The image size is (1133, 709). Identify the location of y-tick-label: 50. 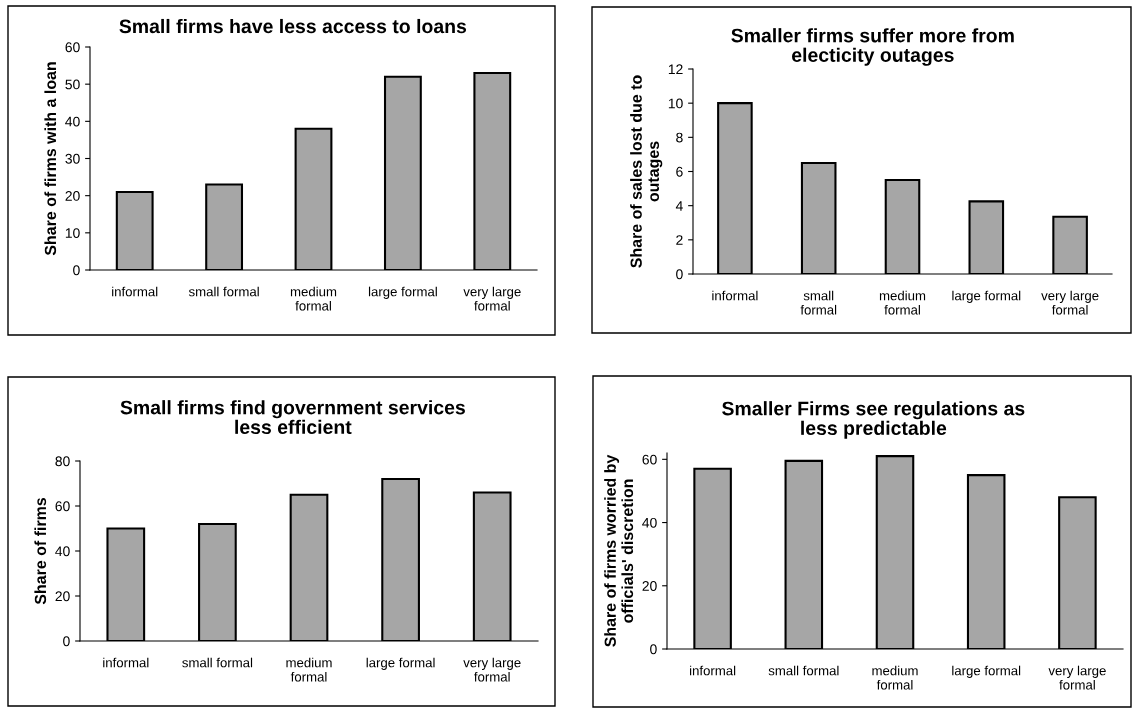
(72, 84).